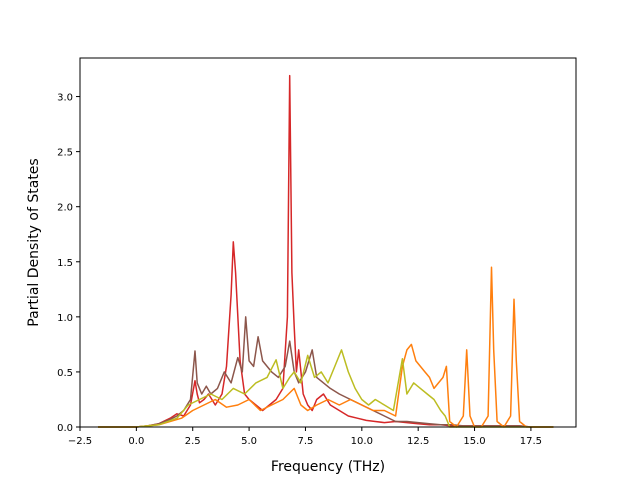 This screenshot has width=640, height=480. What do you see at coordinates (362, 441) in the screenshot?
I see `x-tick-label: 10.0` at bounding box center [362, 441].